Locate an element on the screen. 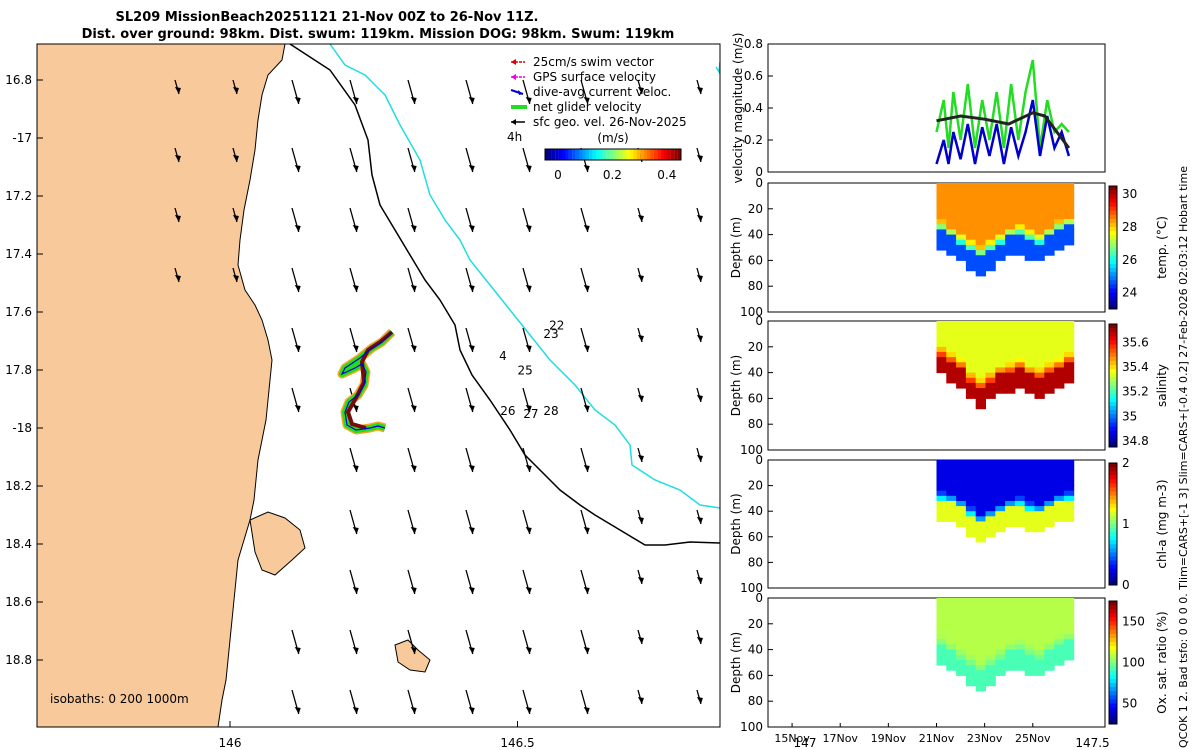  legend-label-dive: dive-avg current veloc. is located at coordinates (602, 92).